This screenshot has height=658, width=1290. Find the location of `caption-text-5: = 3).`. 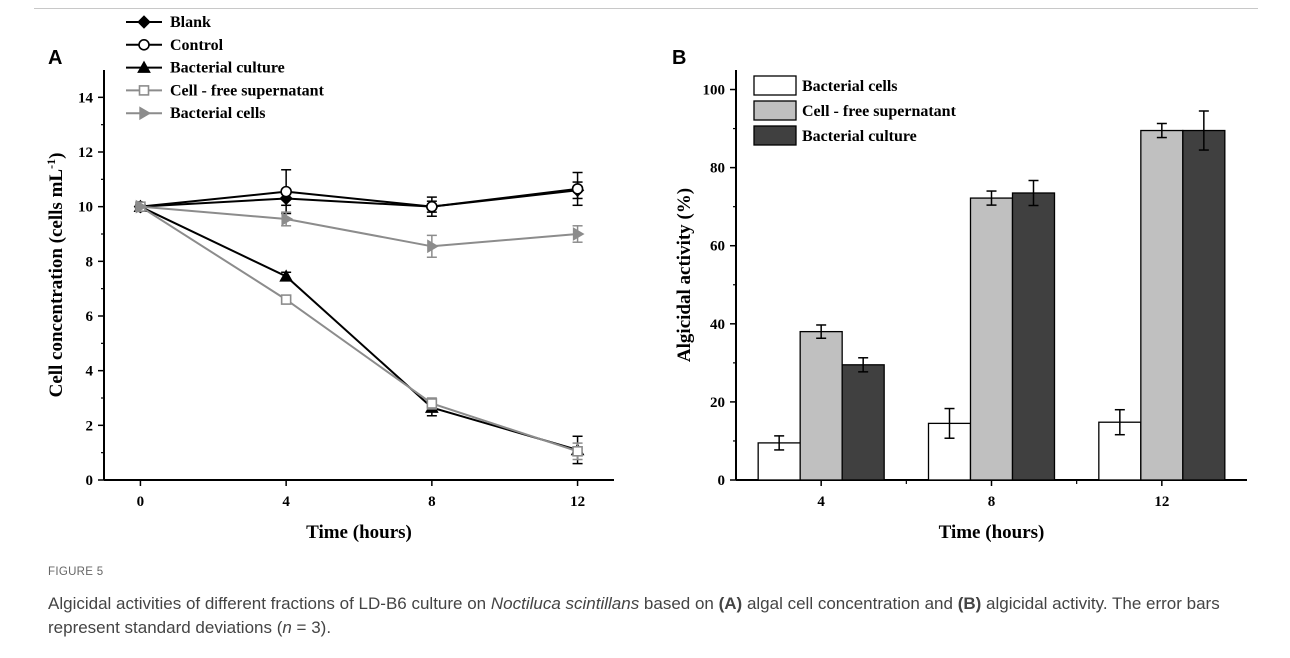

caption-text-5: = 3). is located at coordinates (311, 627).